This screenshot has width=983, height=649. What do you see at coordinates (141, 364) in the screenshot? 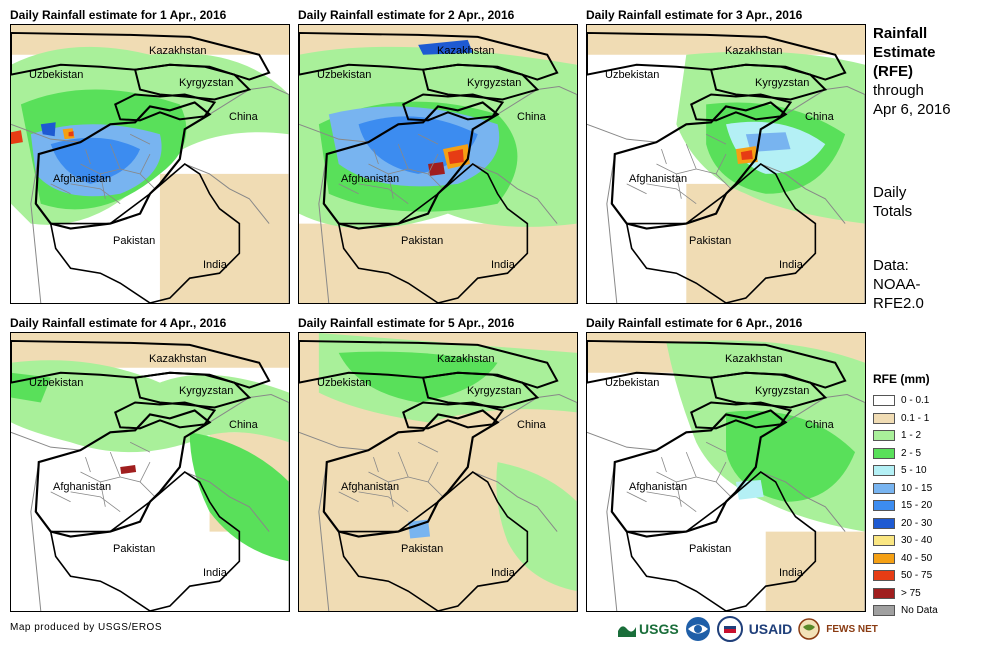
I see `kazakhstan-boundary` at bounding box center [141, 364].